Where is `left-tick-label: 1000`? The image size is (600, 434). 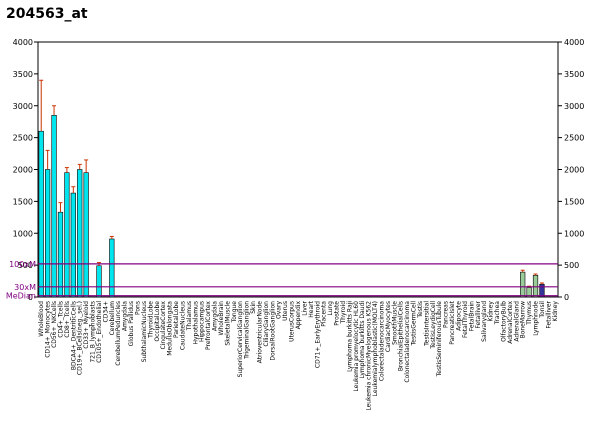 left-tick-label: 1000 is located at coordinates (23, 233).